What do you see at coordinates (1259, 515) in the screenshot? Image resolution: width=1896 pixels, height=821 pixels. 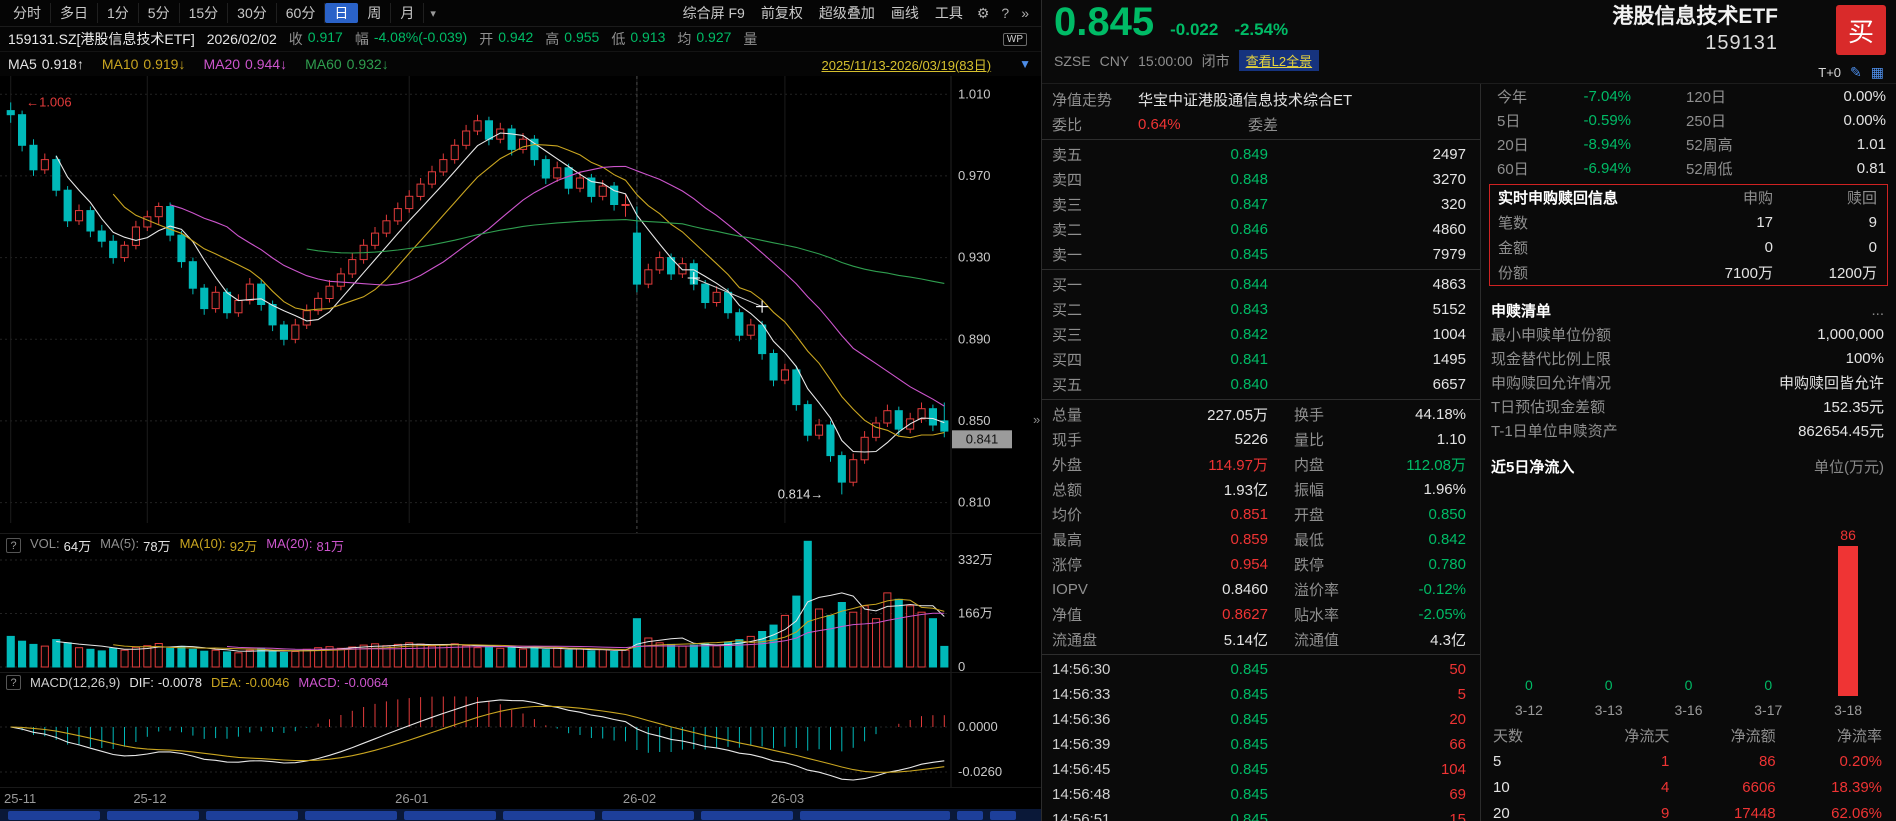 I see `stat-row: 均价 0.851 开盘 0.850` at bounding box center [1259, 515].